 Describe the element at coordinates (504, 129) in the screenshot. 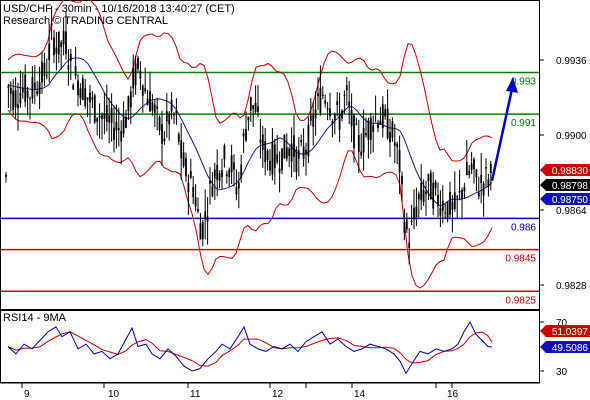

I see `forecast-arrow` at that location.